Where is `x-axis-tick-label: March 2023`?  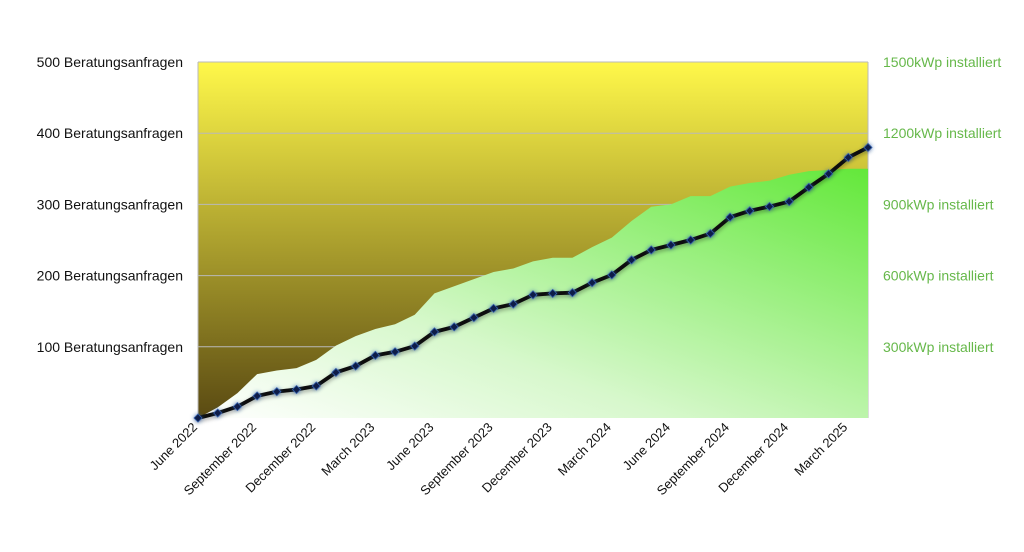
x-axis-tick-label: March 2023 is located at coordinates (347, 449).